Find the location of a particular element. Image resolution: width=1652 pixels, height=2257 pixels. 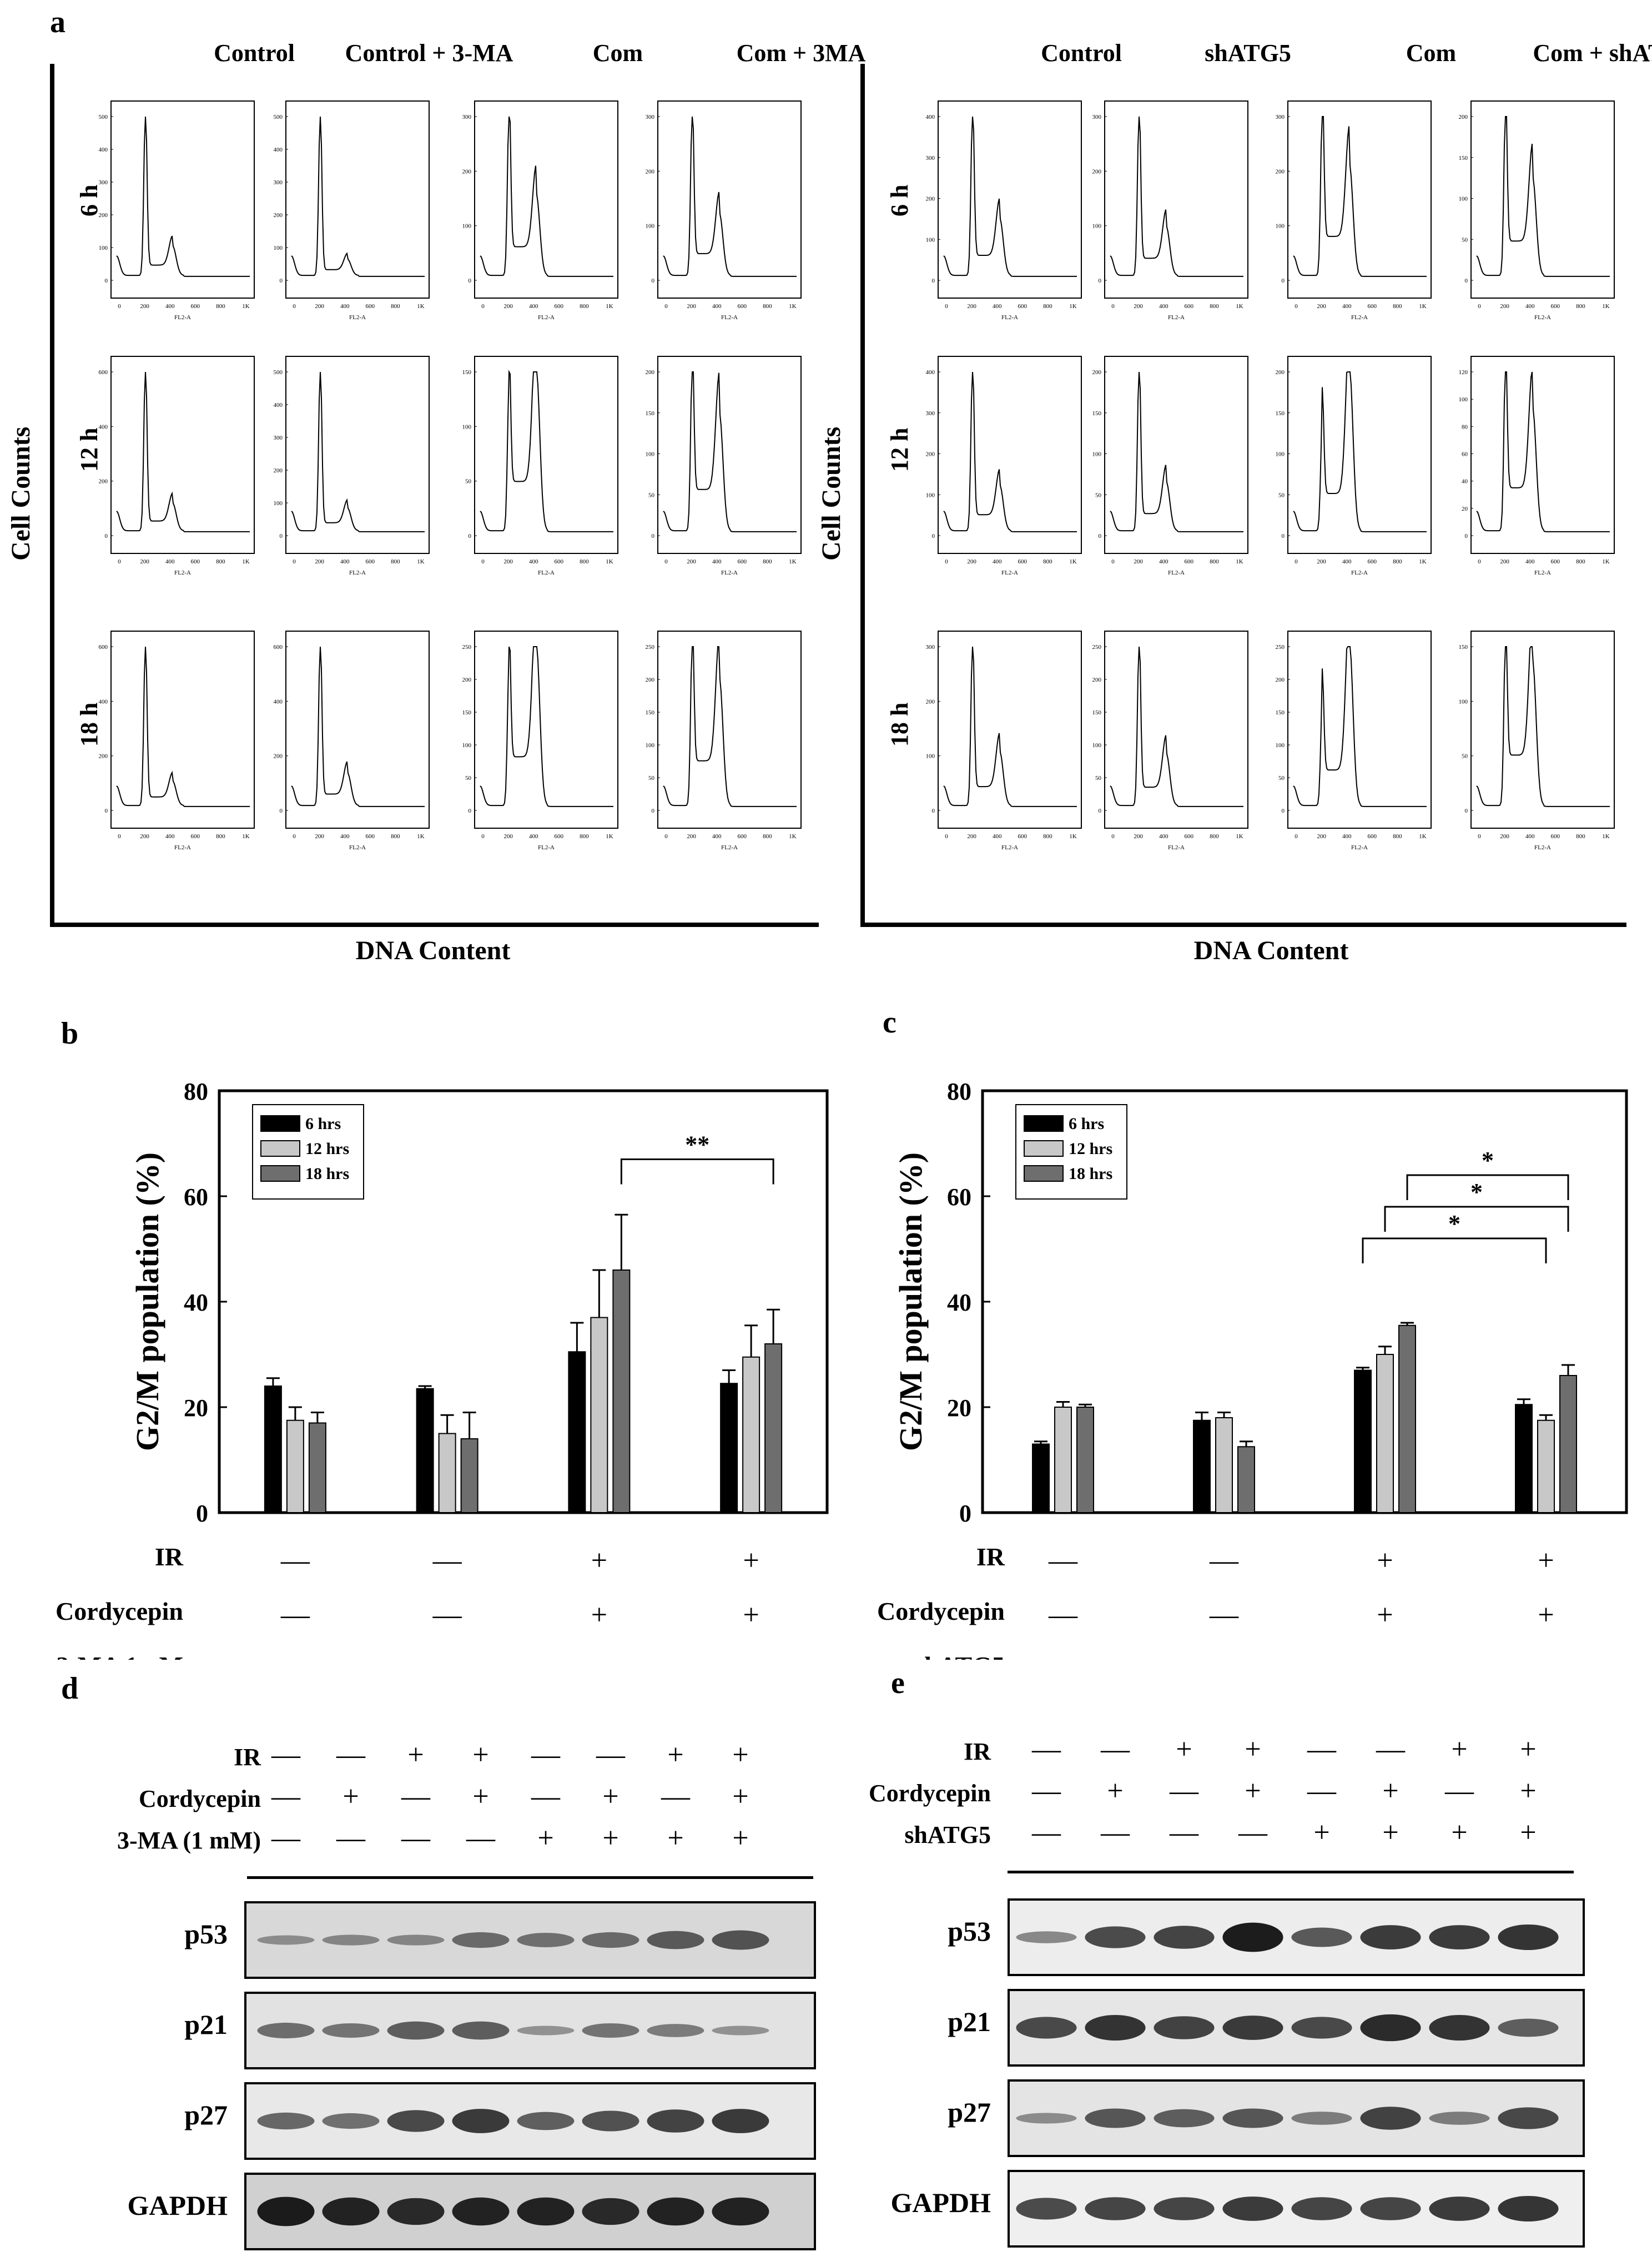

histogram-plot: 0 100 200 300 400 0 200 400 600 800 1K FL2-A is located at coordinates (1004, 466).